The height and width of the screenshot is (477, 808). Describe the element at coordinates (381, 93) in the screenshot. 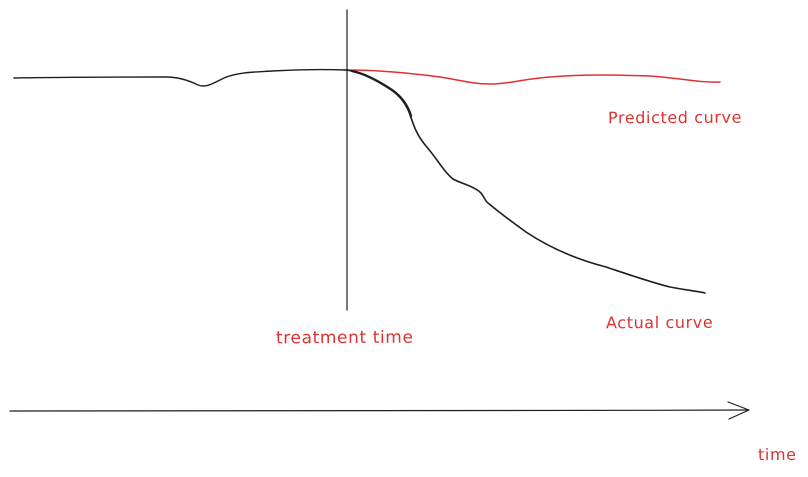

I see `actual-curve-emphasis` at that location.